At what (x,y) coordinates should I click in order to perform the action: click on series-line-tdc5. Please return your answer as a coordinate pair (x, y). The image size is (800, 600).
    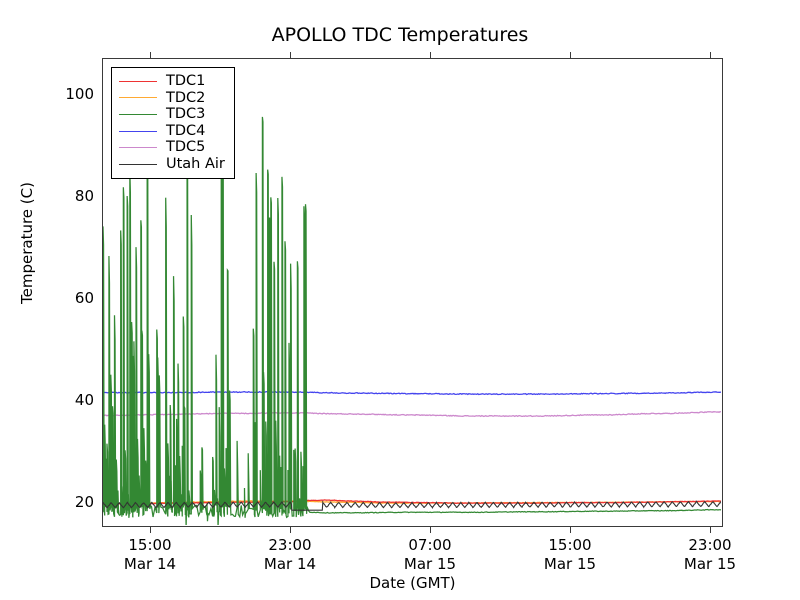
    Looking at the image, I should click on (412, 414).